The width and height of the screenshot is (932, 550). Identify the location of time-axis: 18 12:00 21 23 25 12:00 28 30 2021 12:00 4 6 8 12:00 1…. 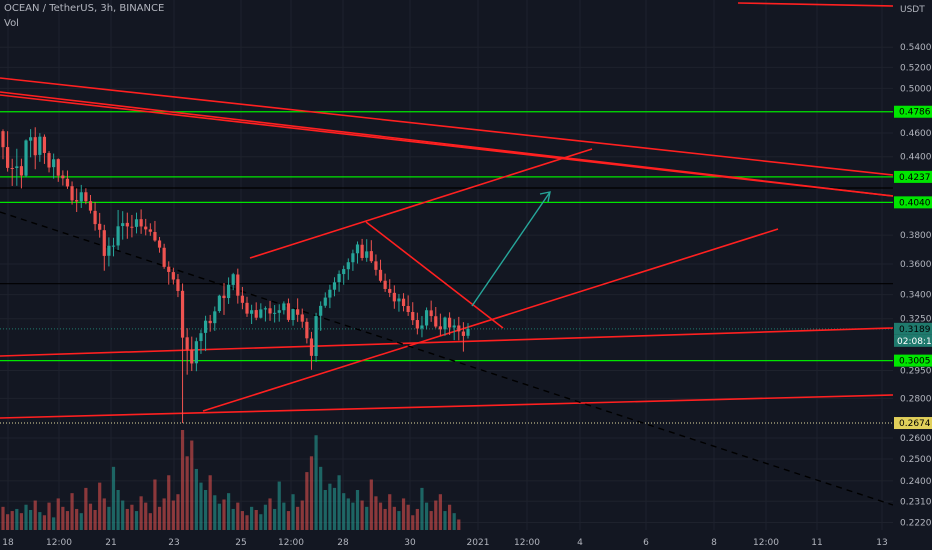
(466, 540).